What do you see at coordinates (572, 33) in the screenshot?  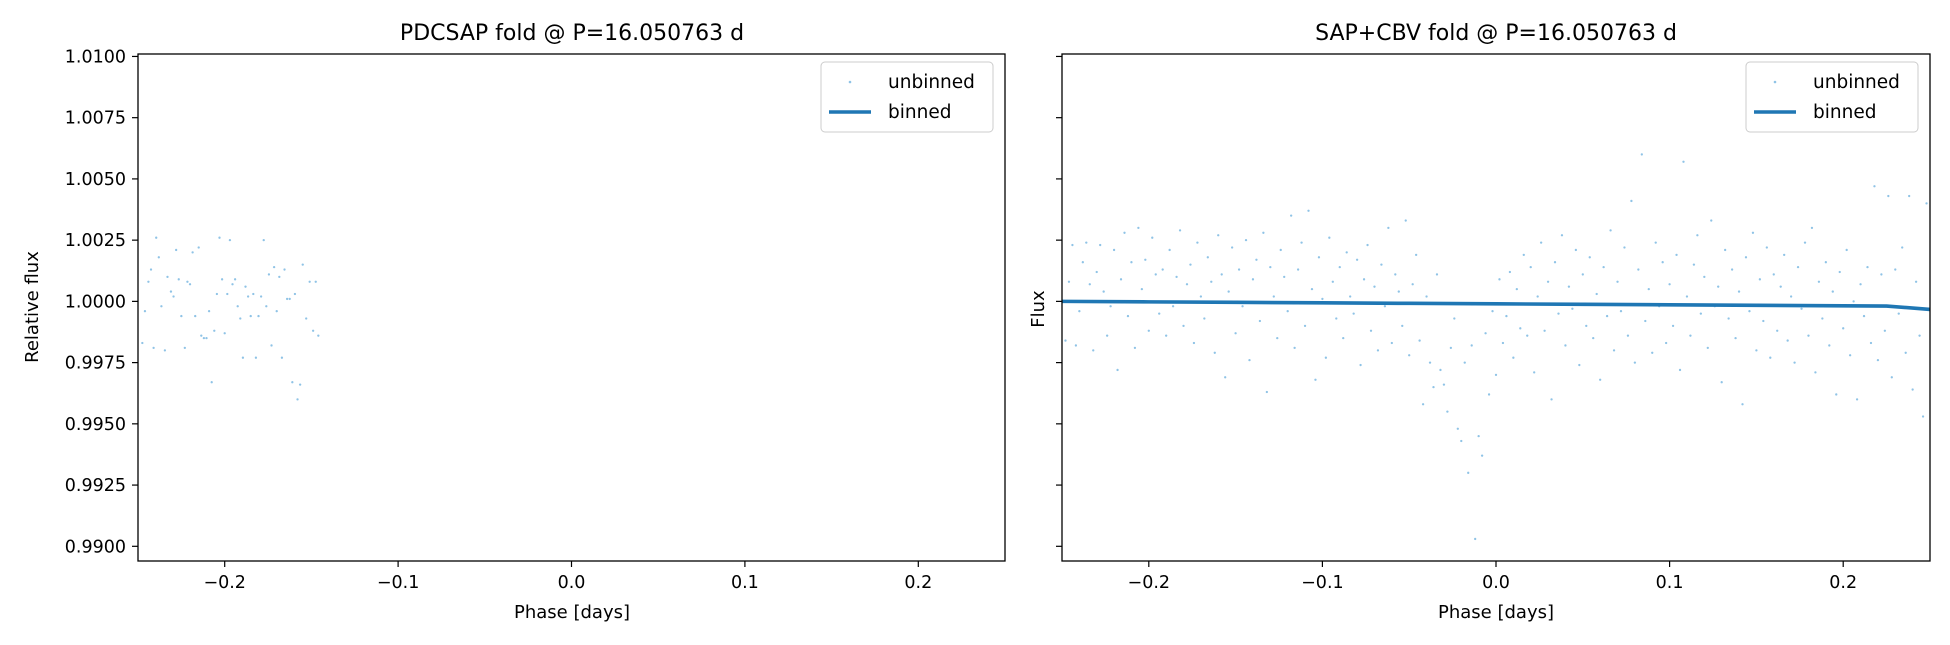 I see `panel-title: PDCSAP fold @ P=16.050763 d` at bounding box center [572, 33].